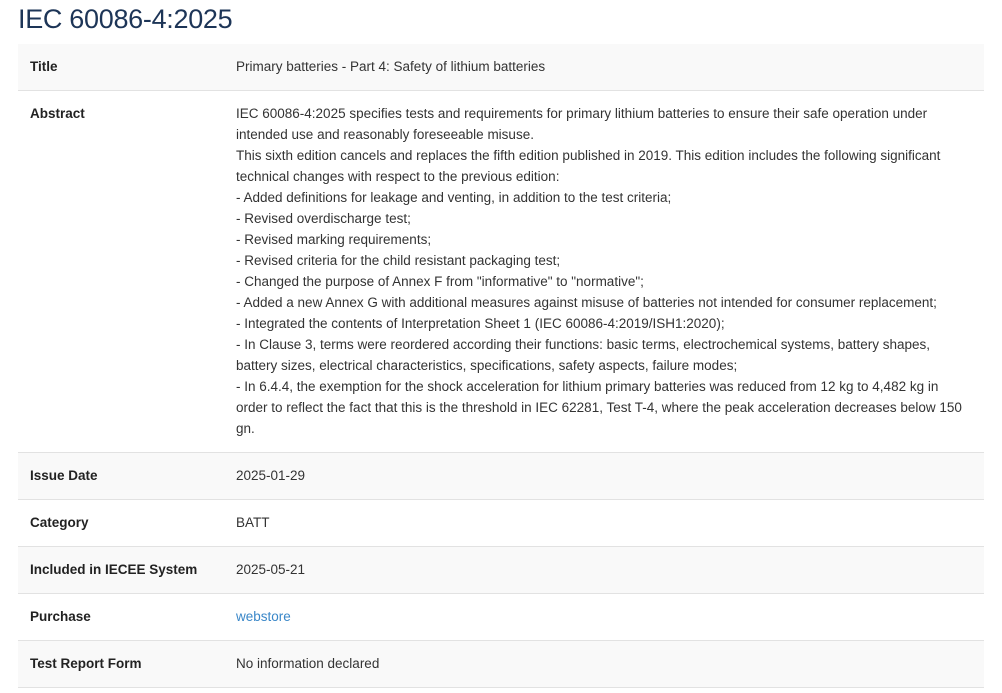 This screenshot has width=1002, height=693. What do you see at coordinates (263, 616) in the screenshot?
I see `webstore-link: webstore` at bounding box center [263, 616].